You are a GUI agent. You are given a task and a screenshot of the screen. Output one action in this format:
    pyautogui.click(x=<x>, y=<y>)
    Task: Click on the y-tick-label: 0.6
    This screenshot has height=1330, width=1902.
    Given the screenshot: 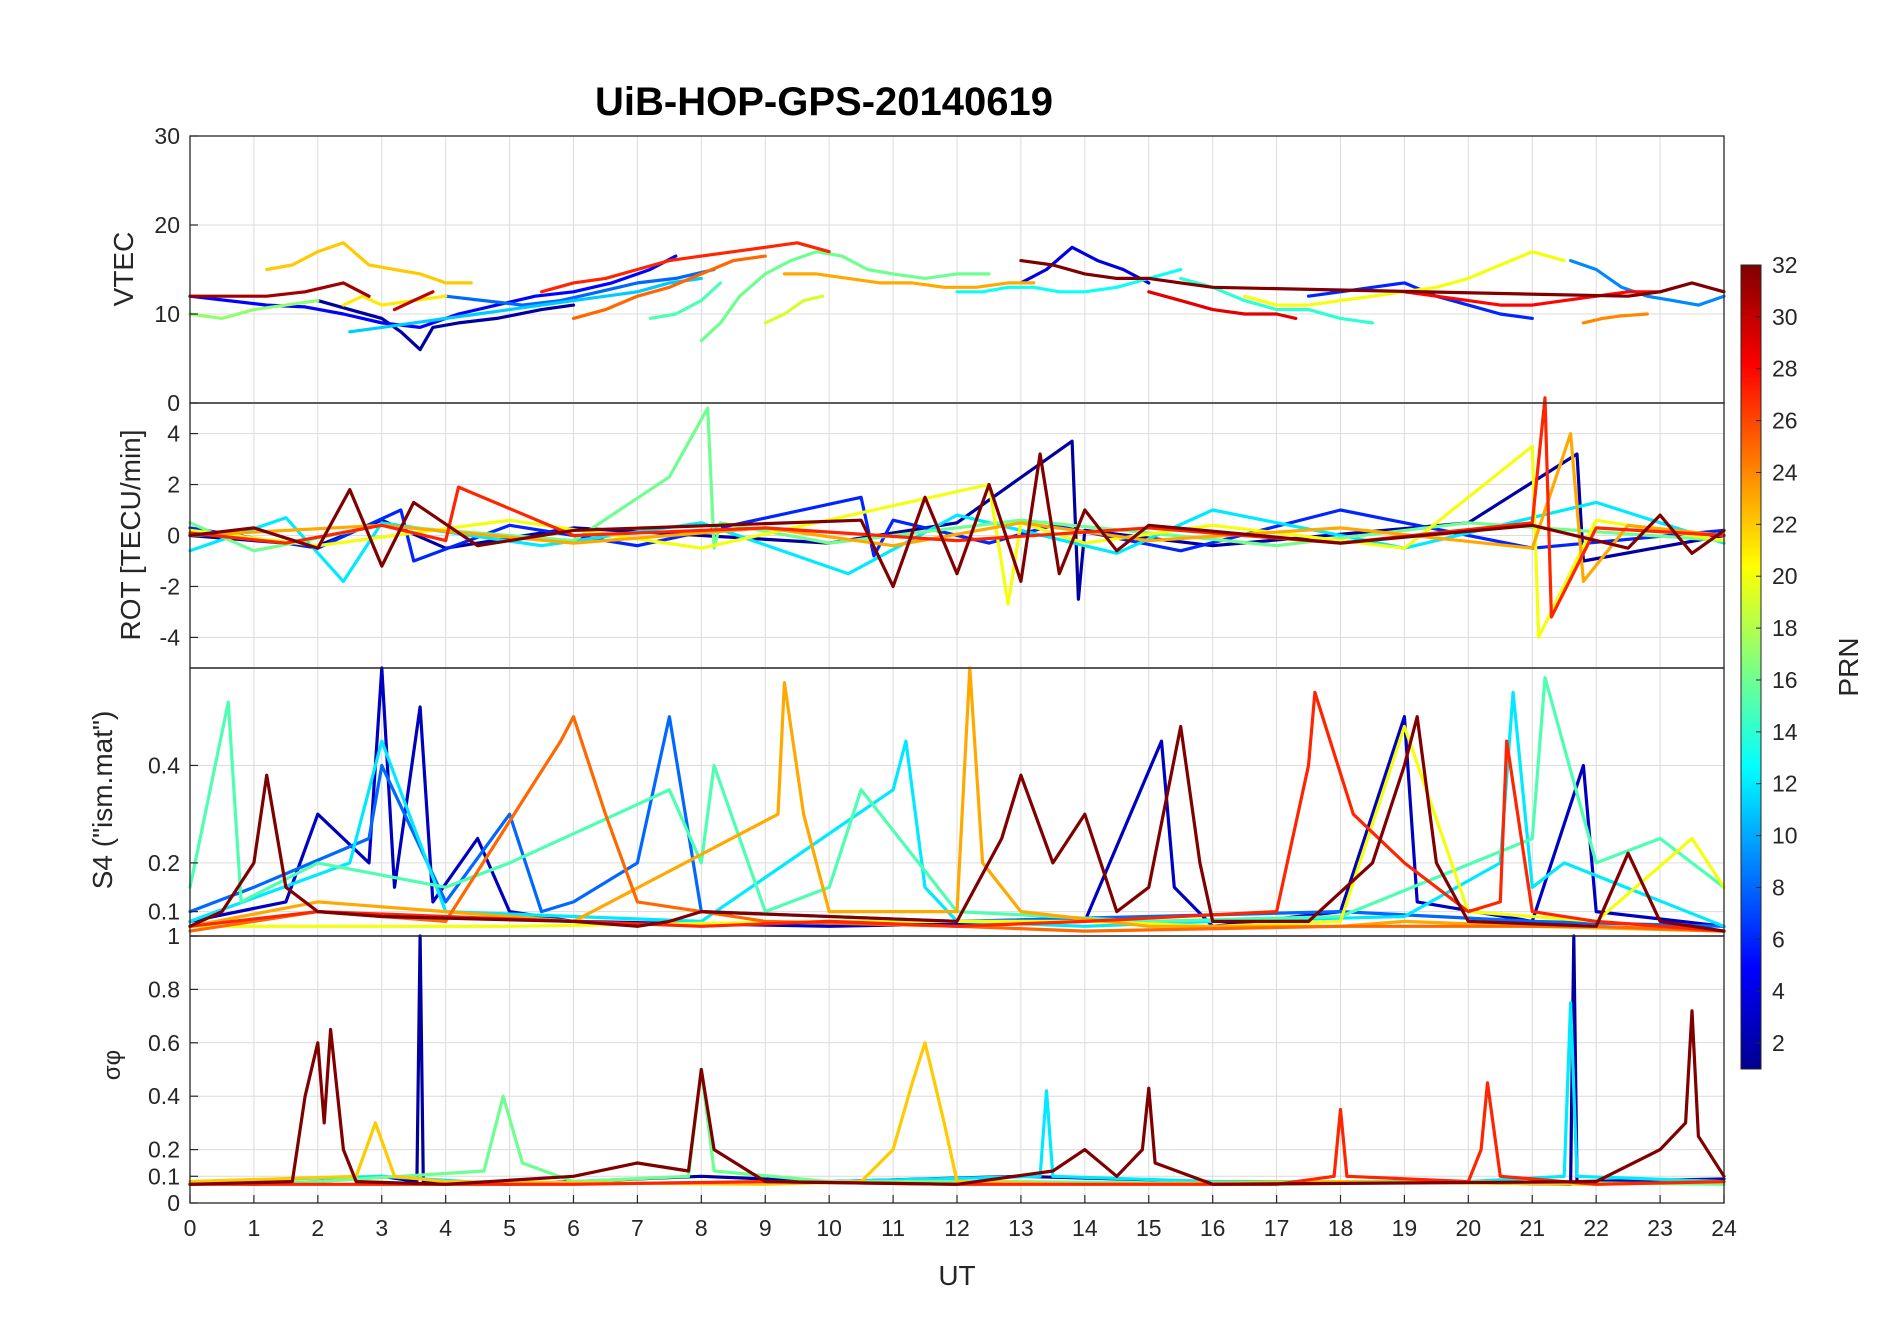 What is the action you would take?
    pyautogui.click(x=164, y=1043)
    